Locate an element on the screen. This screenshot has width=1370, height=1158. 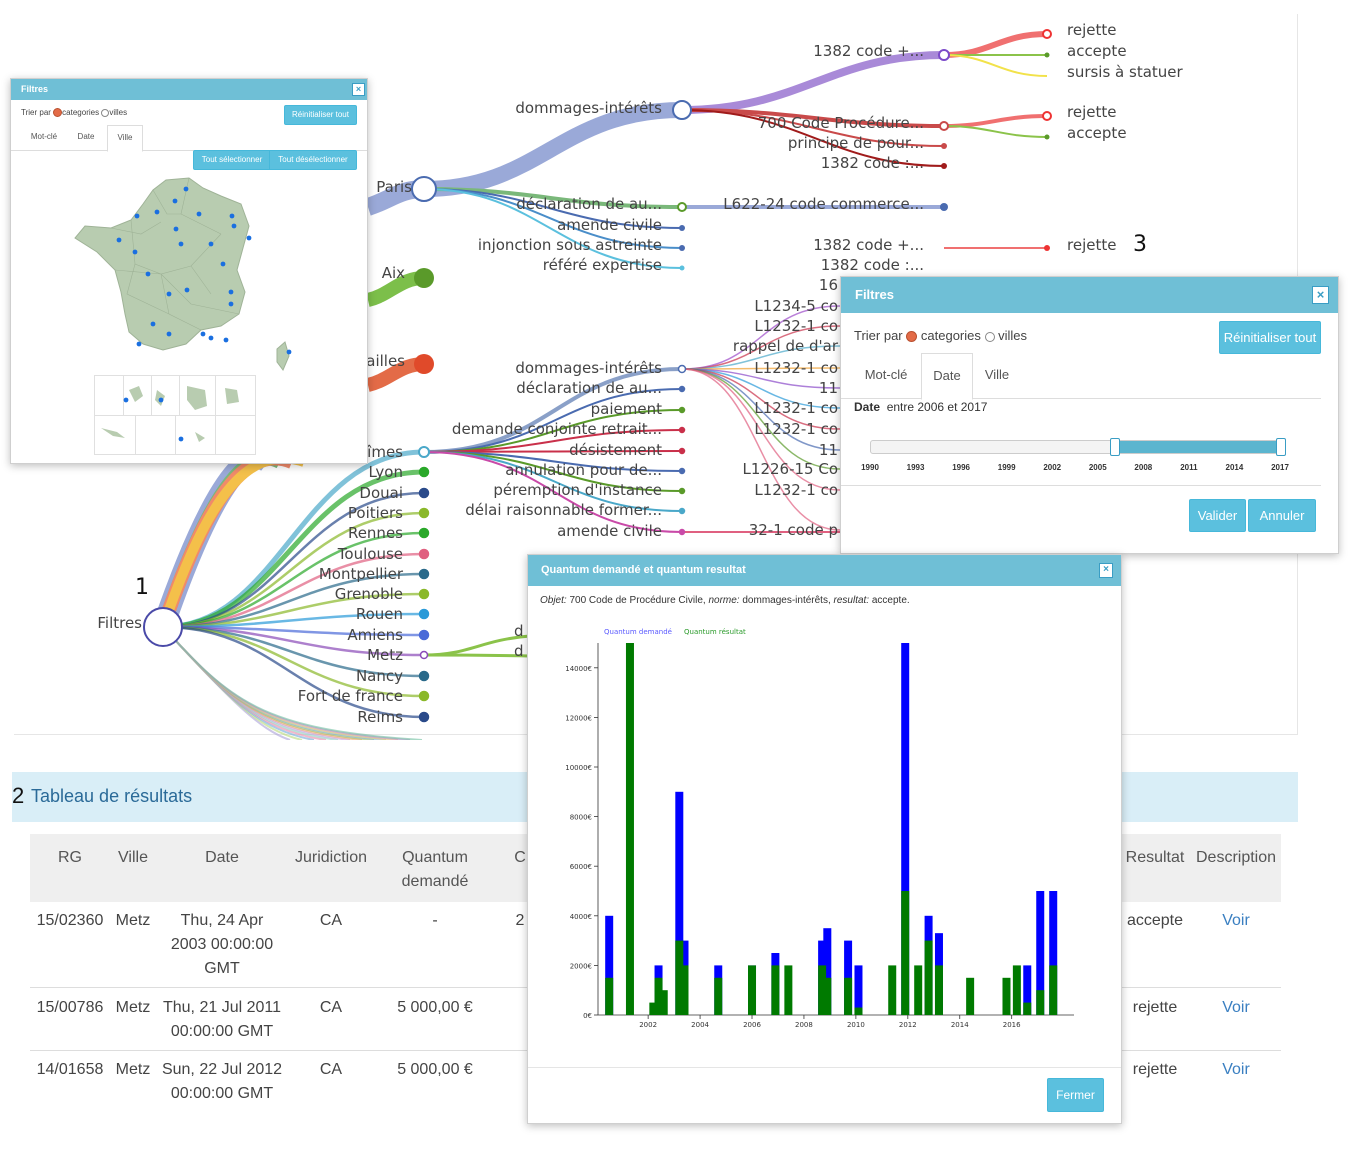
col-date: Date is located at coordinates (222, 857).